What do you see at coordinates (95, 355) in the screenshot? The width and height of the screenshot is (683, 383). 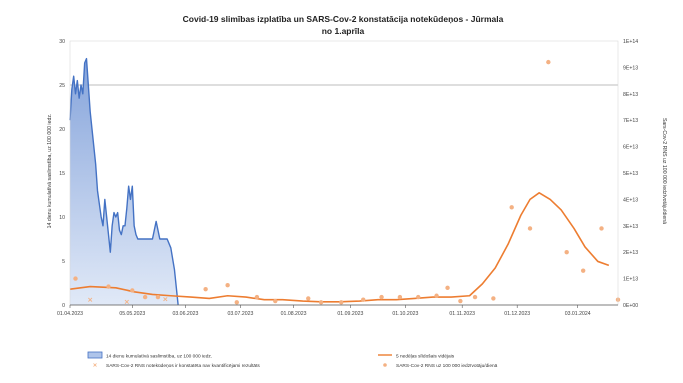 I see `legend-swatch-incidence` at bounding box center [95, 355].